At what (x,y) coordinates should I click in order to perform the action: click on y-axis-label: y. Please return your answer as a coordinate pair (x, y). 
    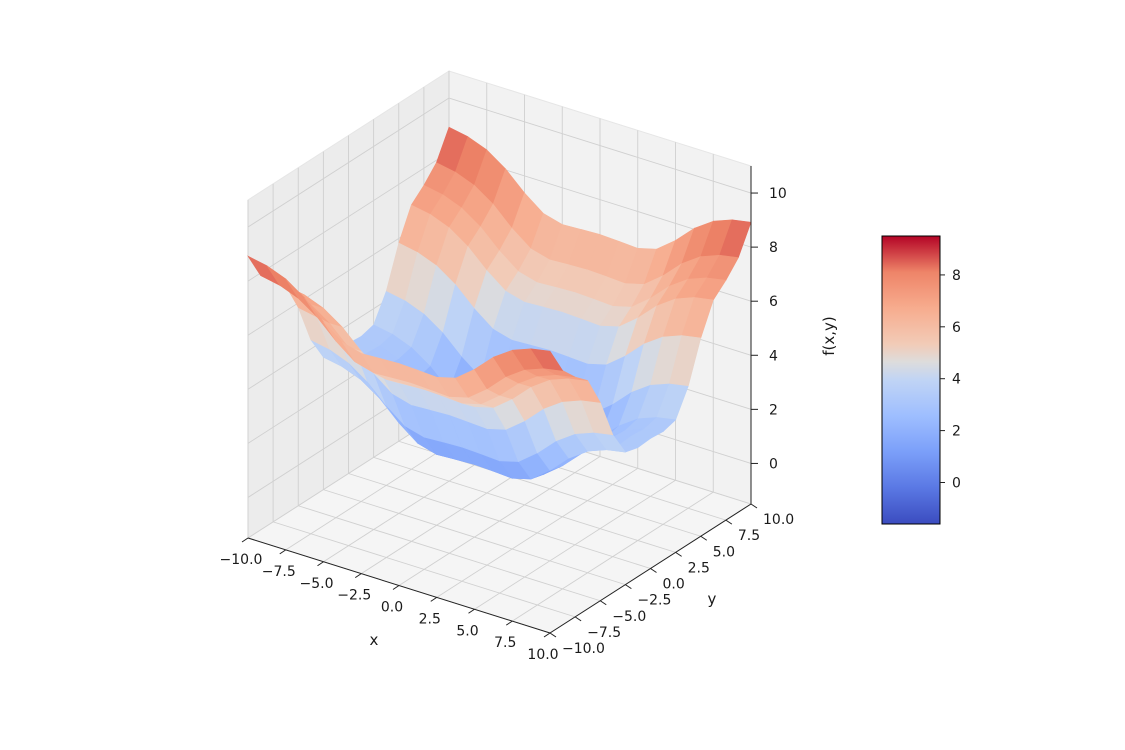
    Looking at the image, I should click on (712, 599).